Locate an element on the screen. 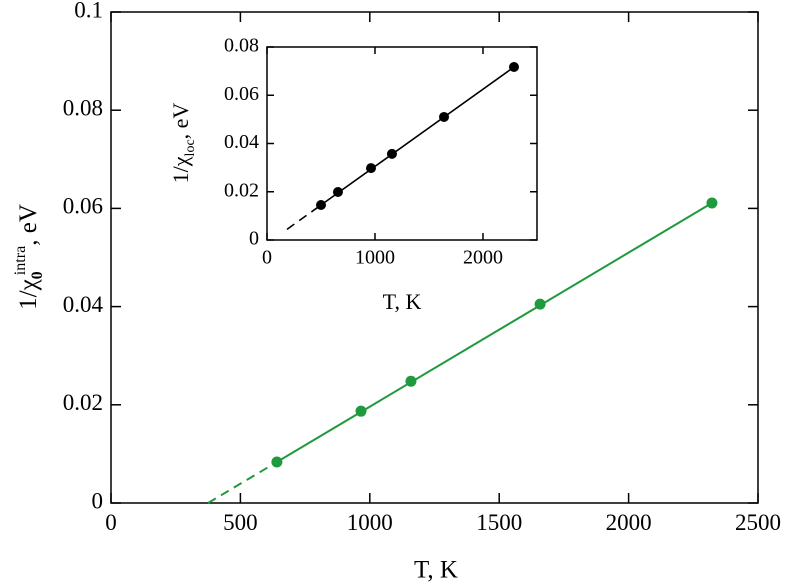 This screenshot has width=789, height=587. y-axis-label: 1/χ0intra, eV is located at coordinates (29, 257).